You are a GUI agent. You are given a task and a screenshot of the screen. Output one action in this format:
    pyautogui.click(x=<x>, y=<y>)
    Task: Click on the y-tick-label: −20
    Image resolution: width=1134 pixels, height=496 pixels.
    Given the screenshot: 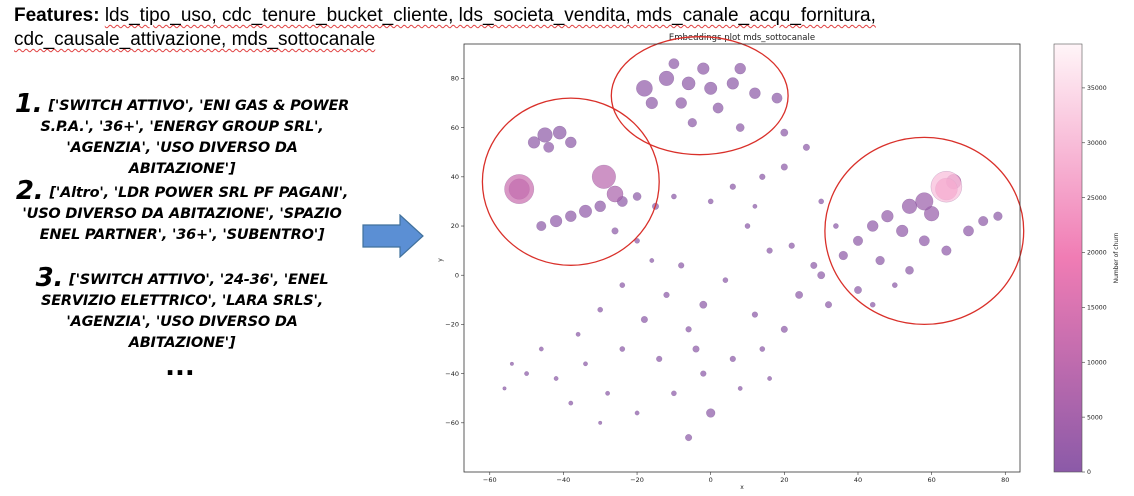 What is the action you would take?
    pyautogui.click(x=452, y=325)
    